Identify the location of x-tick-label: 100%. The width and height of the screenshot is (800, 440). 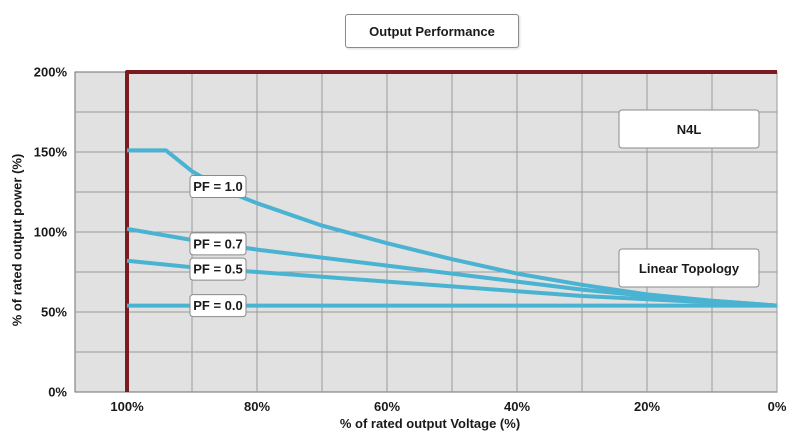
(127, 406).